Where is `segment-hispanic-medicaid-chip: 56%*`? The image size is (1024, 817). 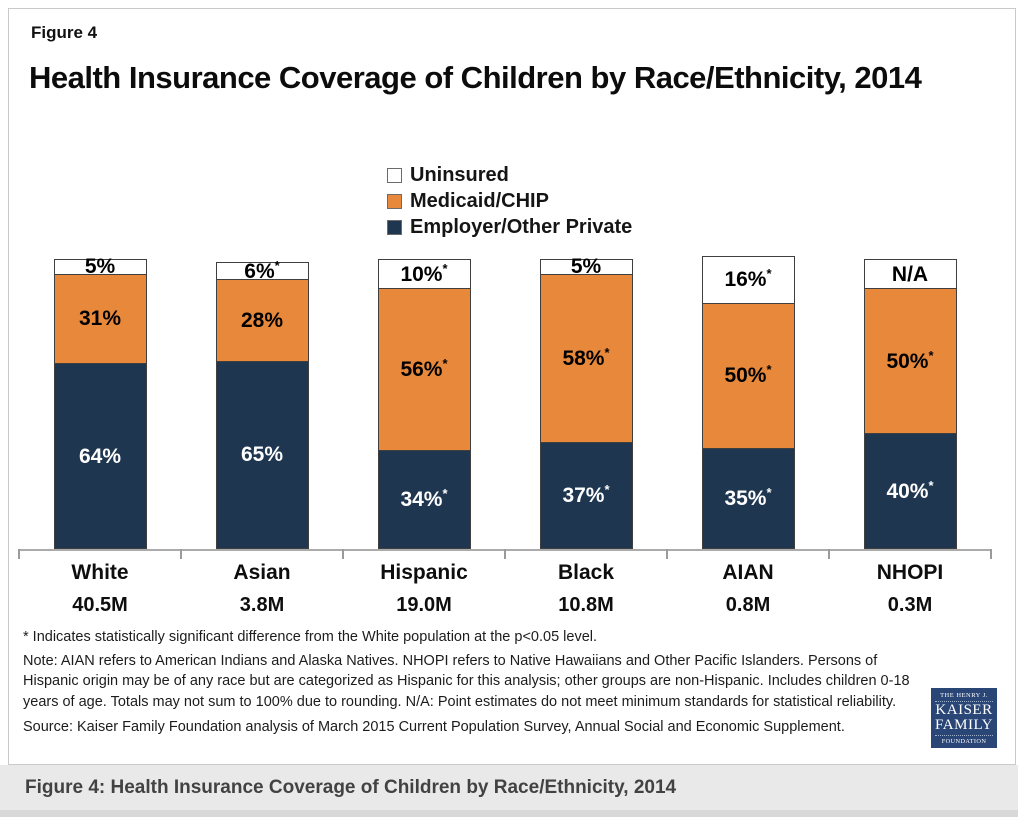
segment-hispanic-medicaid-chip: 56%* is located at coordinates (424, 369).